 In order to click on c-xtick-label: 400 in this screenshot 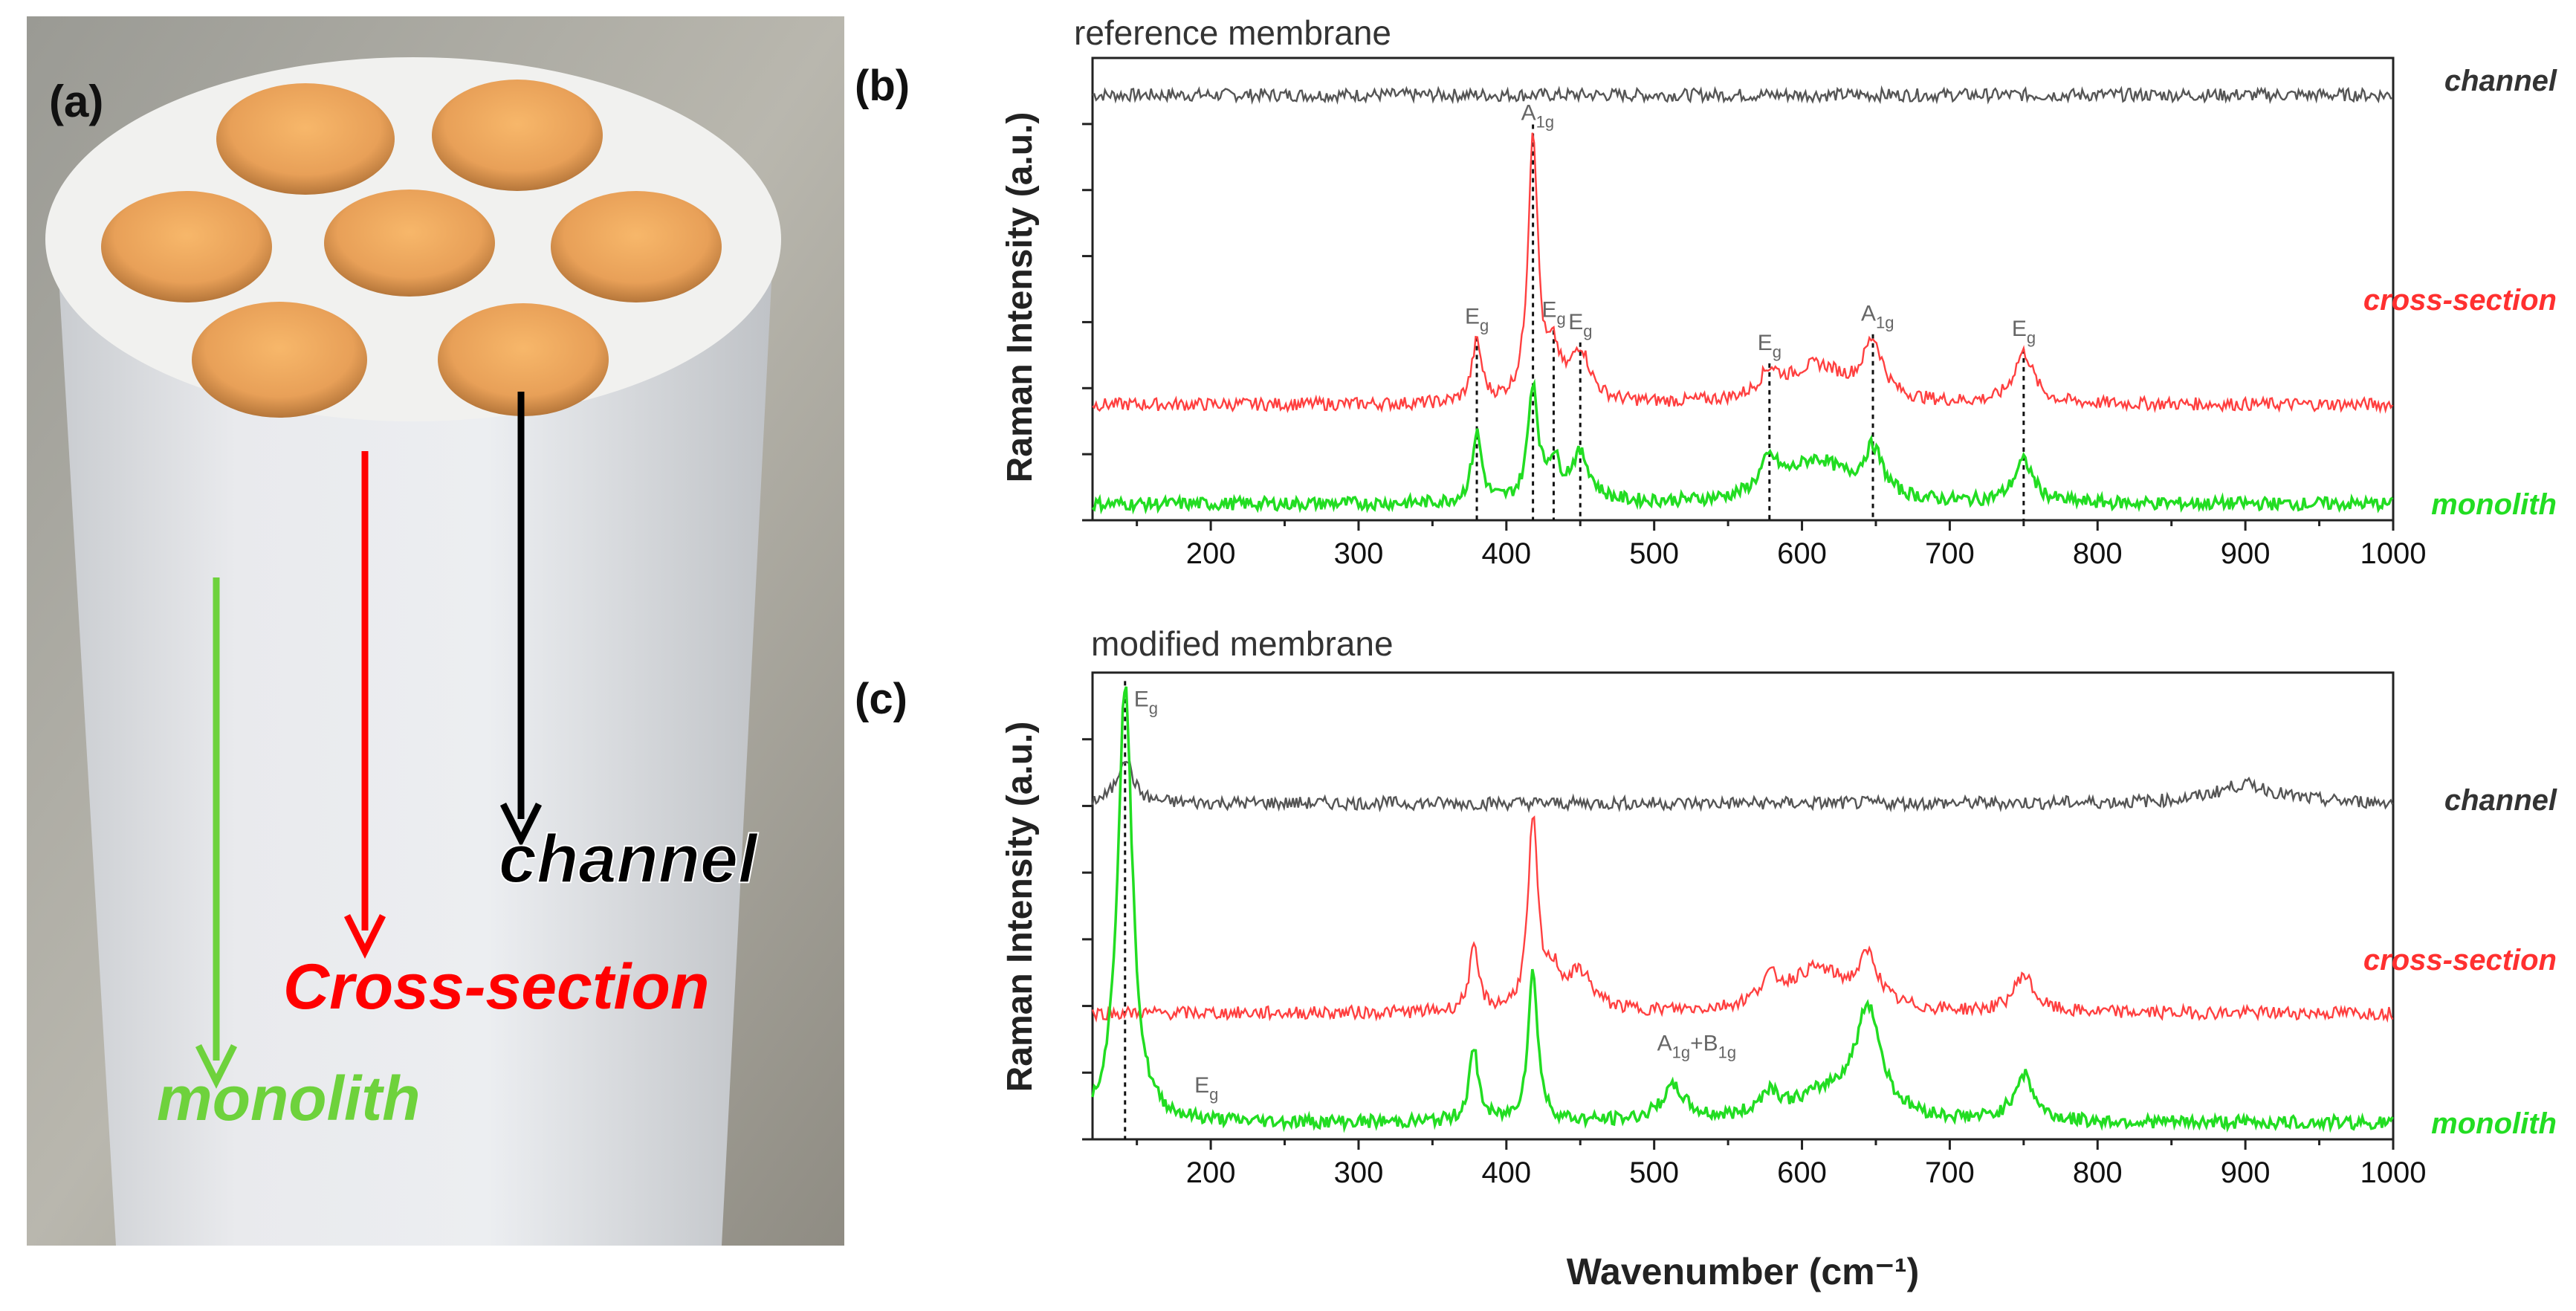, I will do `click(1506, 1172)`.